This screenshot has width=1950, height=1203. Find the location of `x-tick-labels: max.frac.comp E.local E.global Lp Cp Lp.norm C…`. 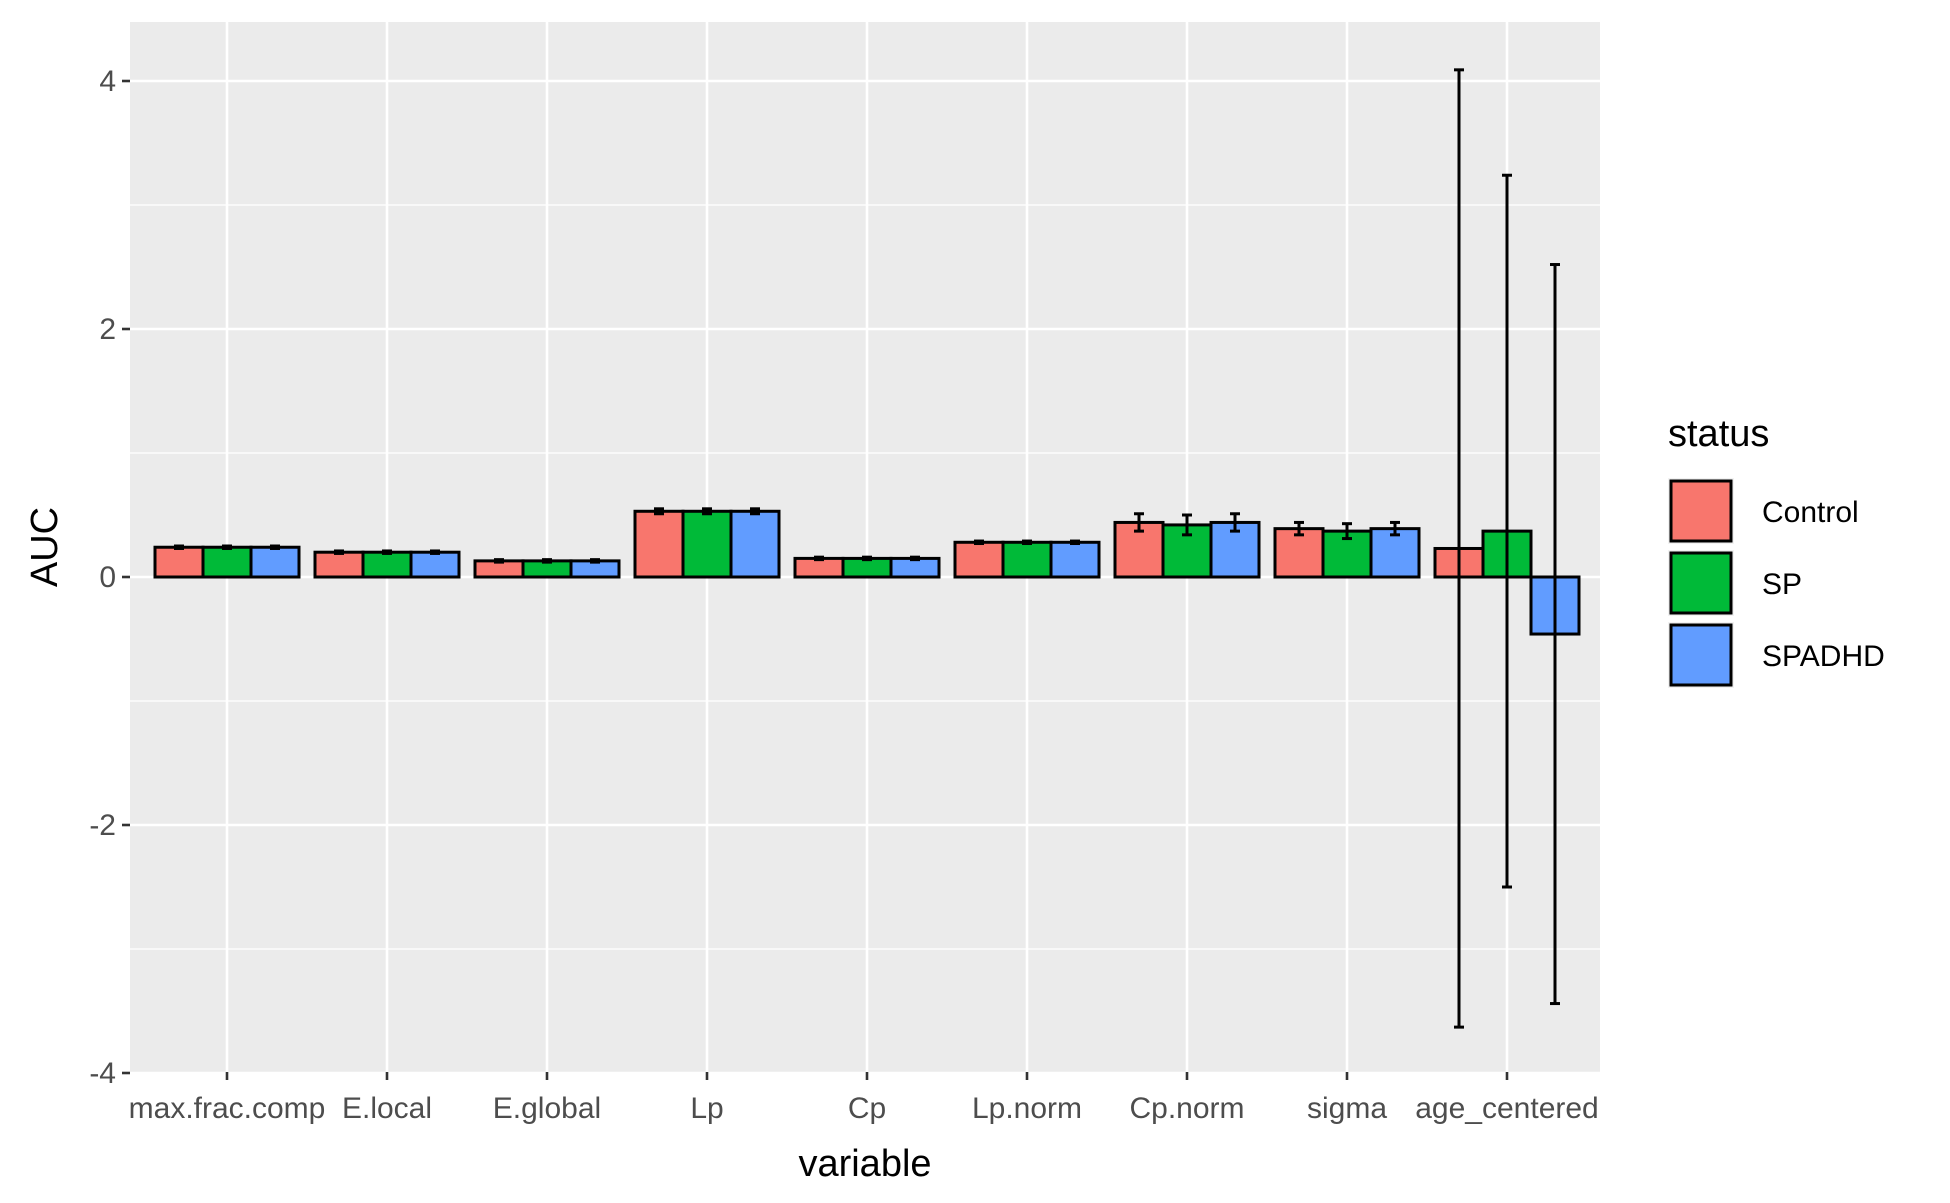

x-tick-labels: max.frac.comp E.local E.global Lp Cp Lp.norm C… is located at coordinates (864, 1108).